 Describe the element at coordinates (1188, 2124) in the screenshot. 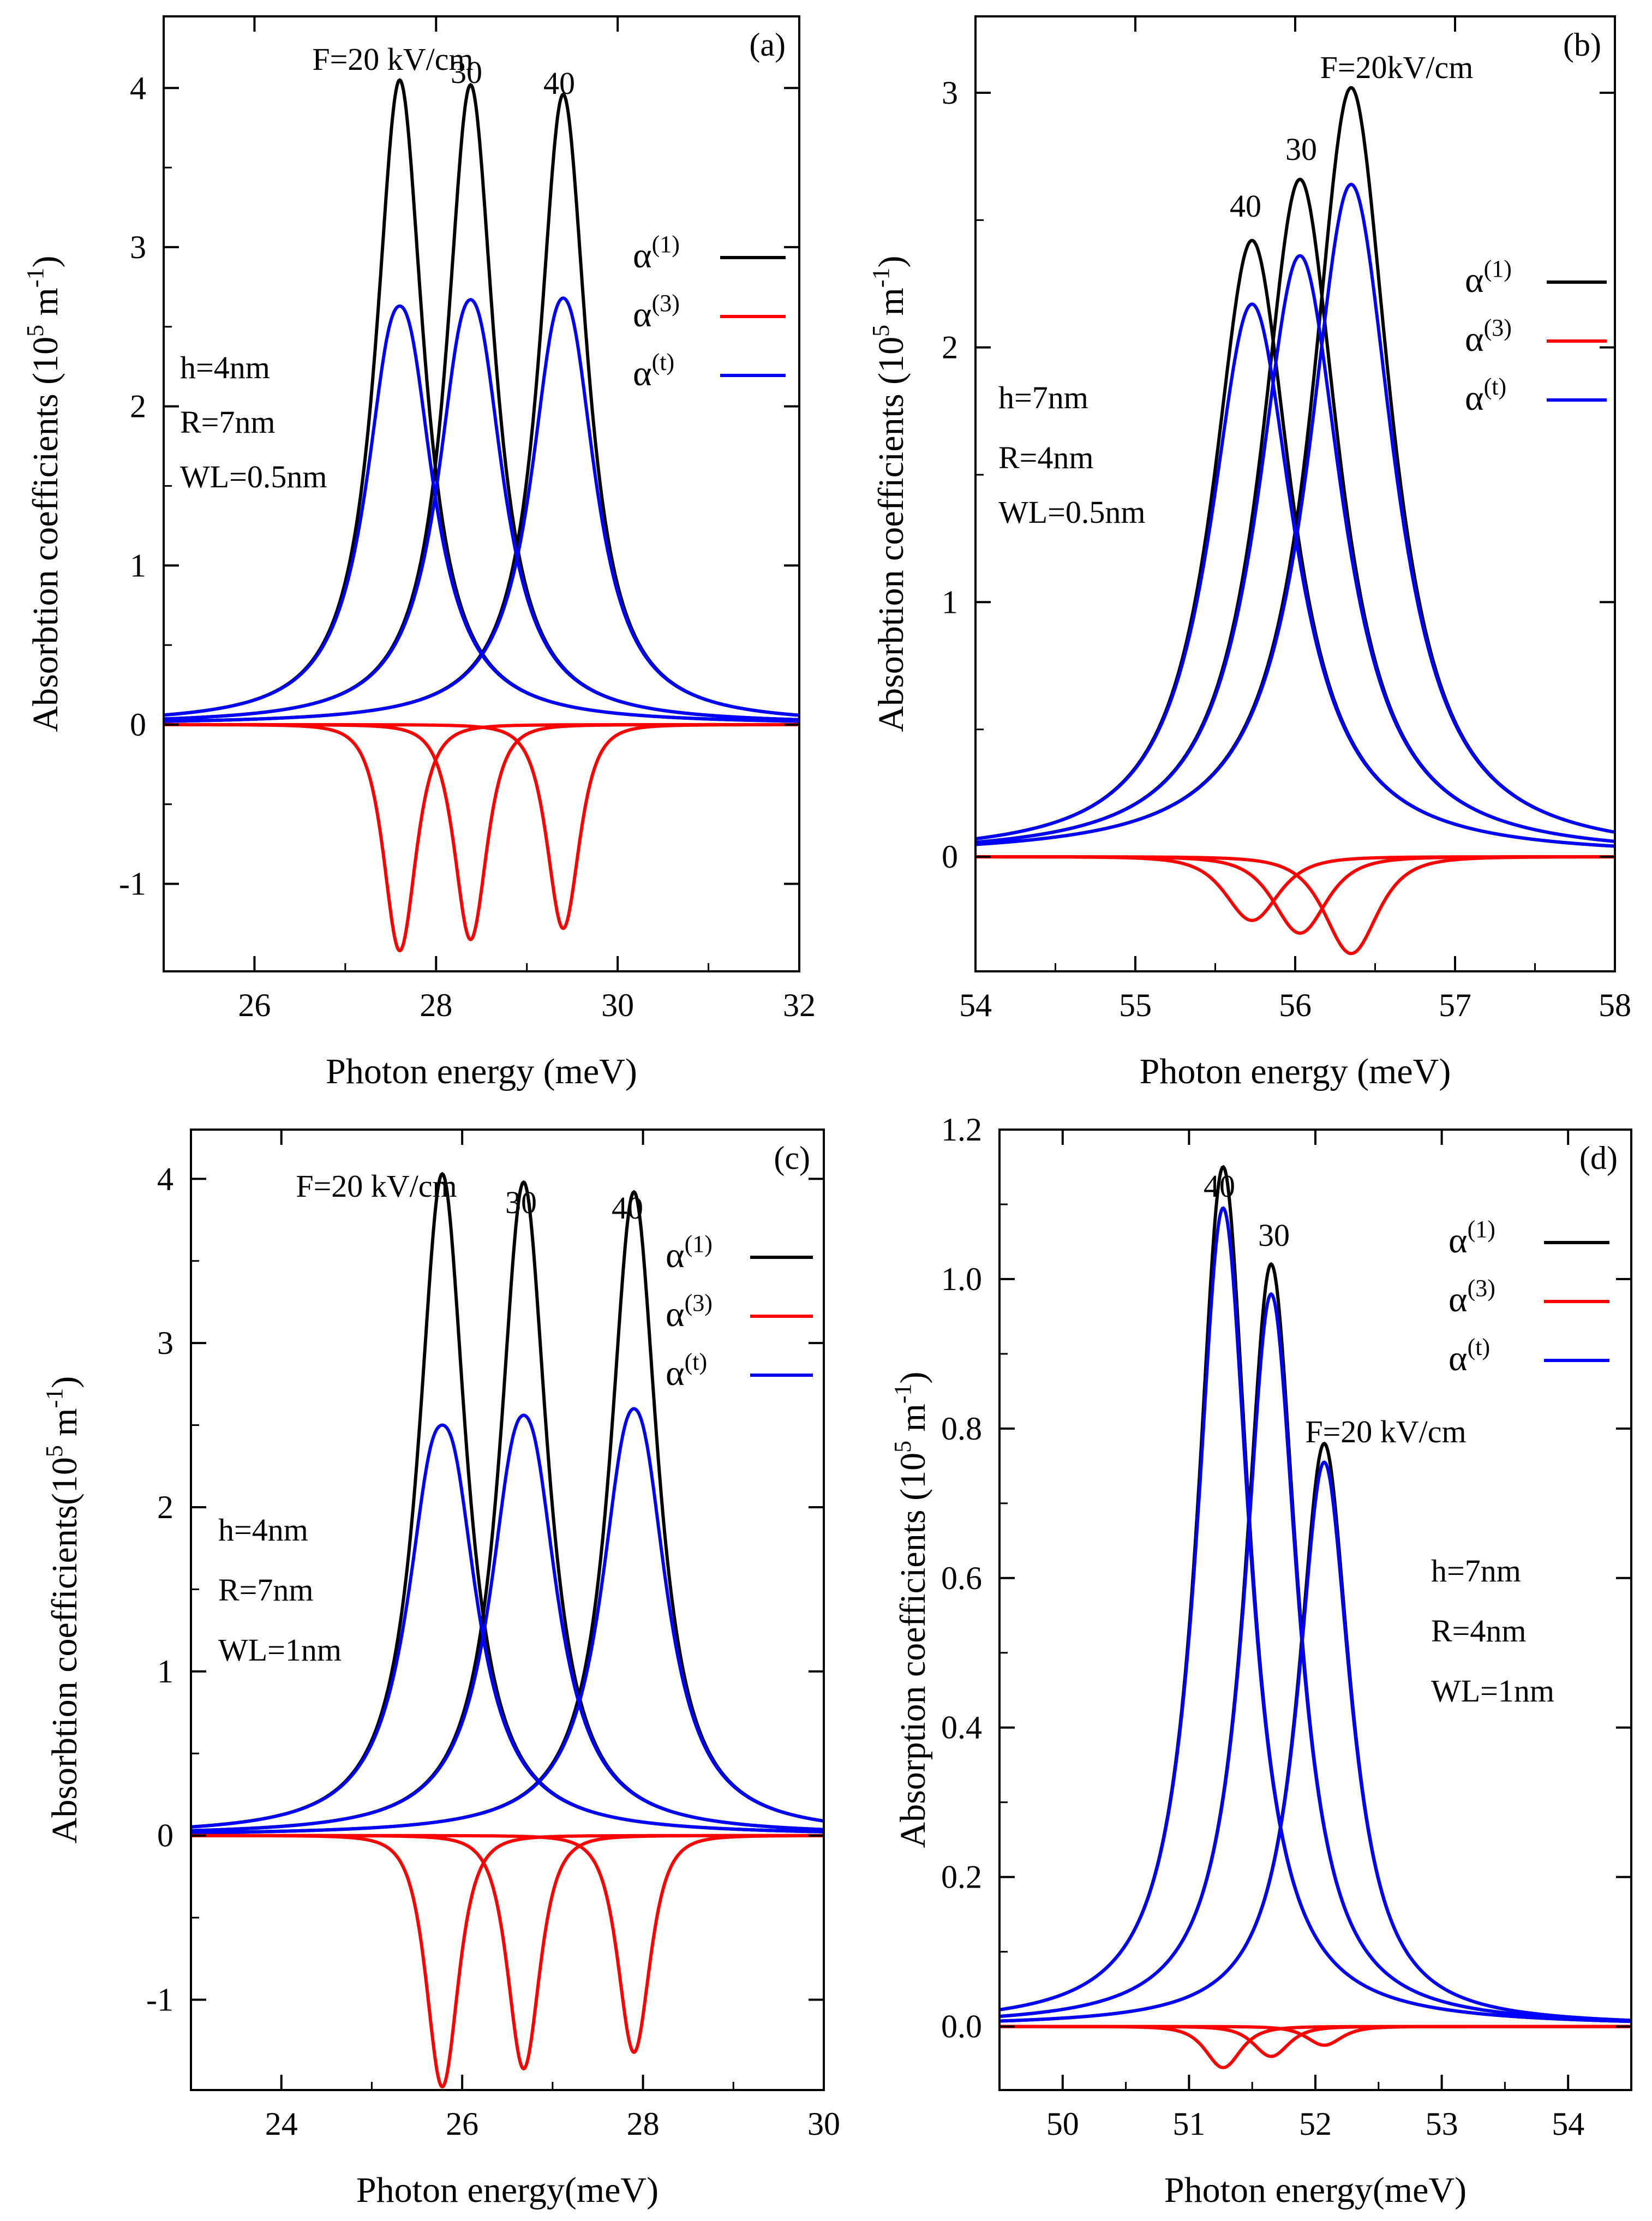

I see `x-tick-label: 51` at that location.